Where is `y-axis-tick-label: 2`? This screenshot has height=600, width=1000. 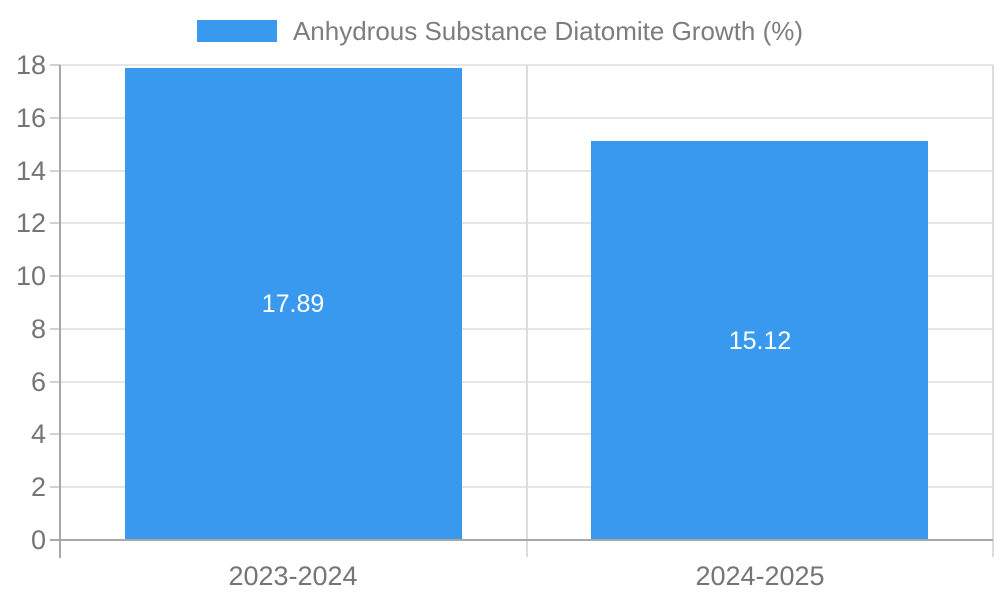
y-axis-tick-label: 2 is located at coordinates (38, 487).